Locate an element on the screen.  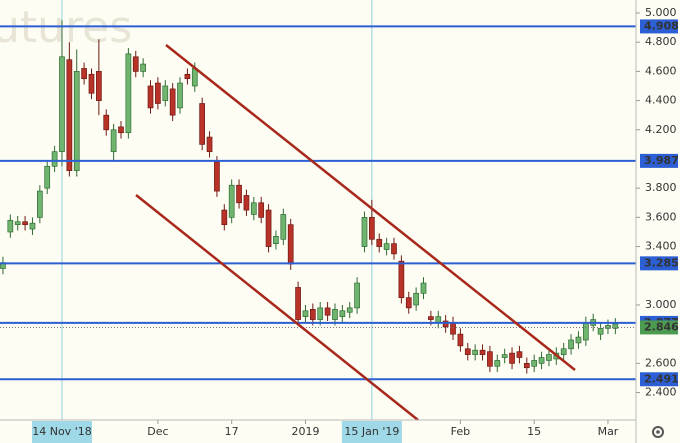
x-tick-label: 2019 is located at coordinates (305, 431).